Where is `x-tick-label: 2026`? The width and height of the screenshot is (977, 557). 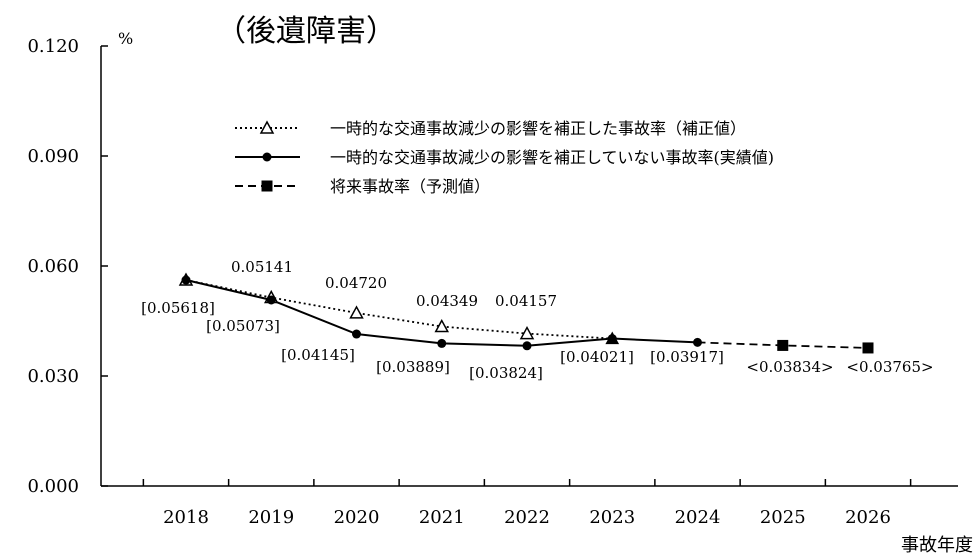
x-tick-label: 2026 is located at coordinates (868, 517).